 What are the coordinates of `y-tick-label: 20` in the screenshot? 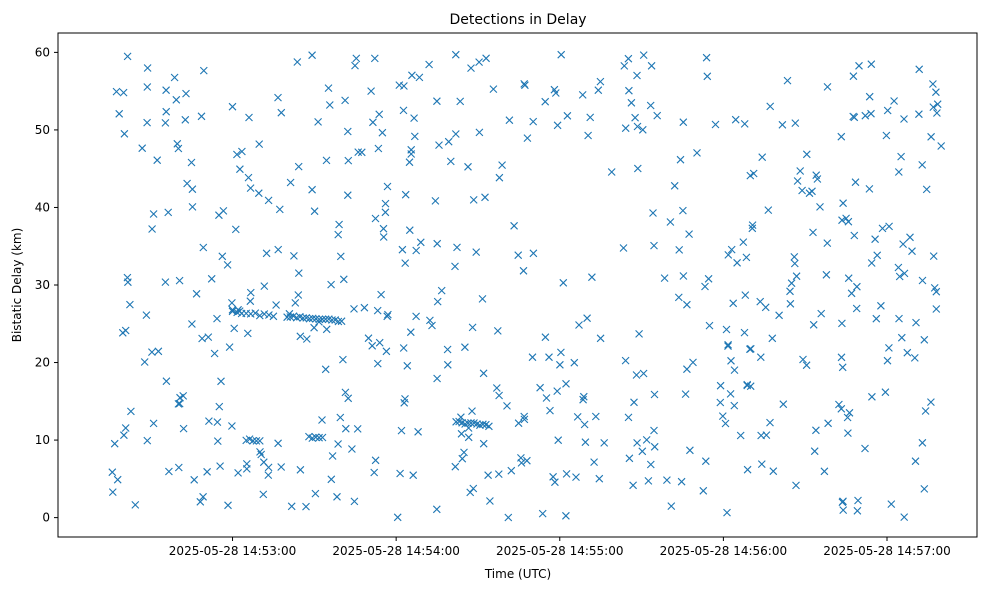 It's located at (42, 363).